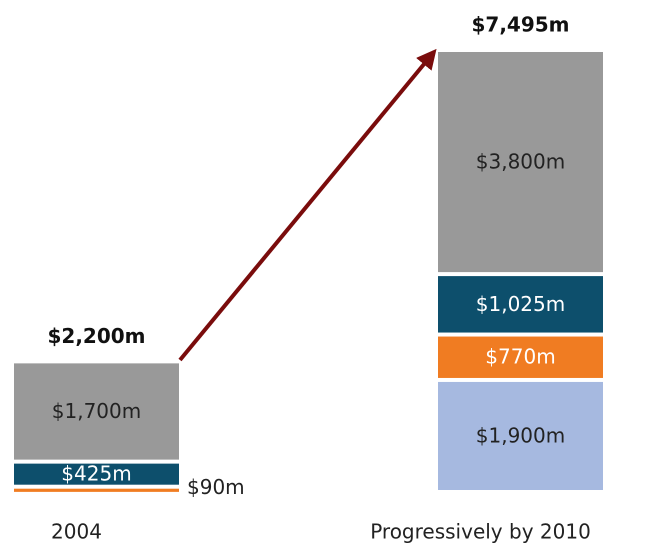 This screenshot has height=548, width=667. What do you see at coordinates (216, 487) in the screenshot?
I see `value-label: $90m` at bounding box center [216, 487].